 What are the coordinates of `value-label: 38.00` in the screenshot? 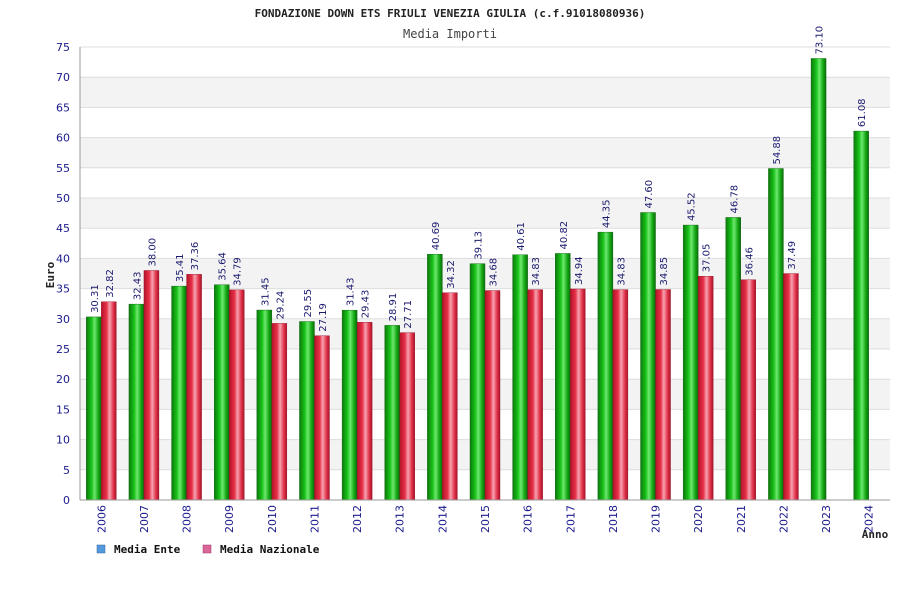 It's located at (152, 252).